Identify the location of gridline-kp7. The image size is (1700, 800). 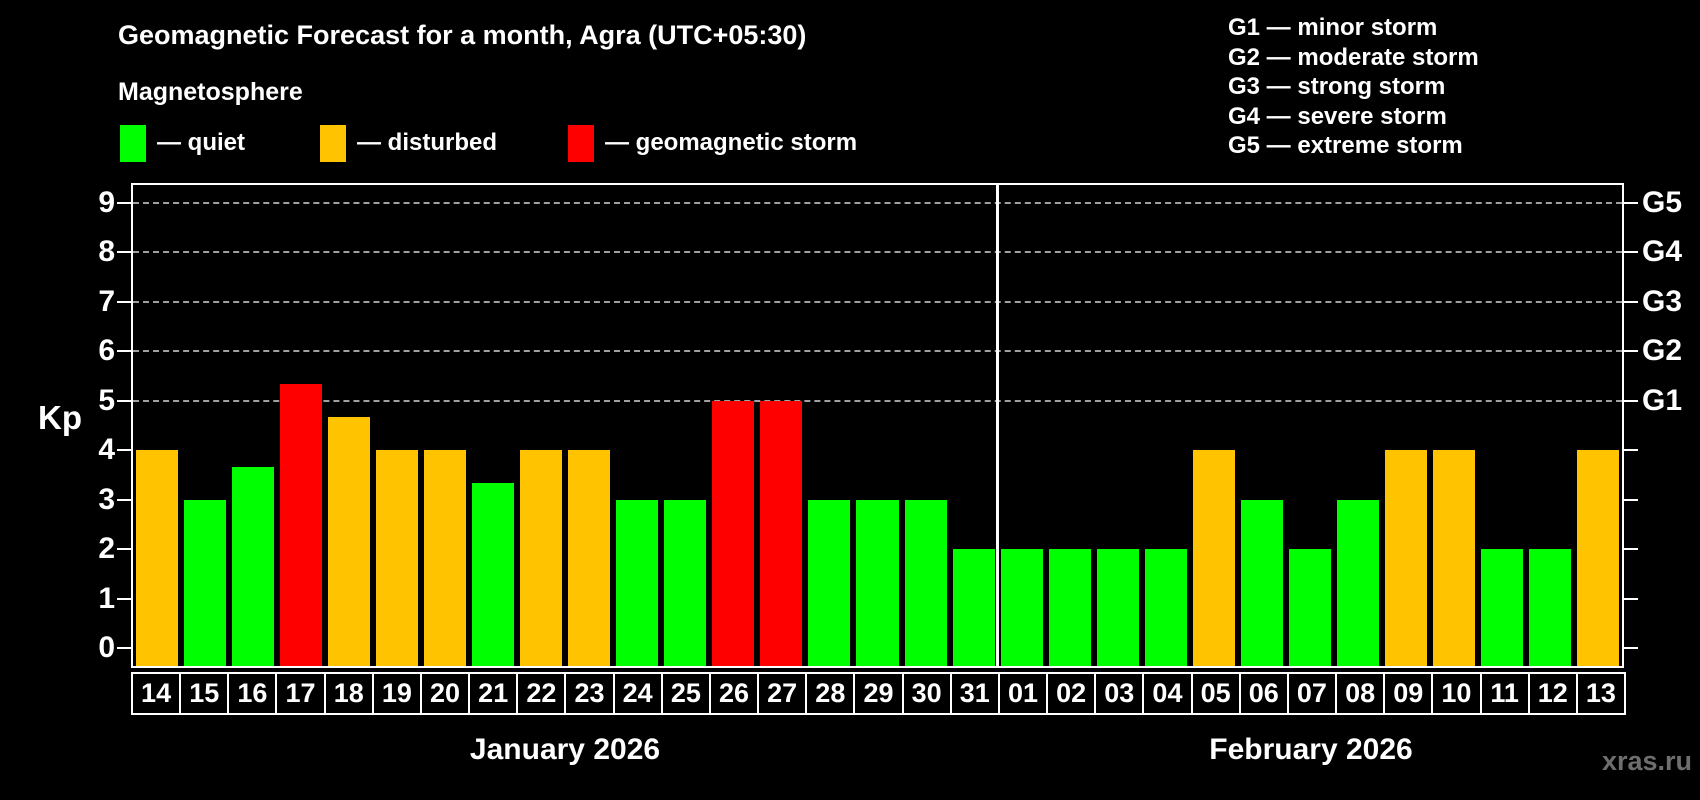
(877, 301).